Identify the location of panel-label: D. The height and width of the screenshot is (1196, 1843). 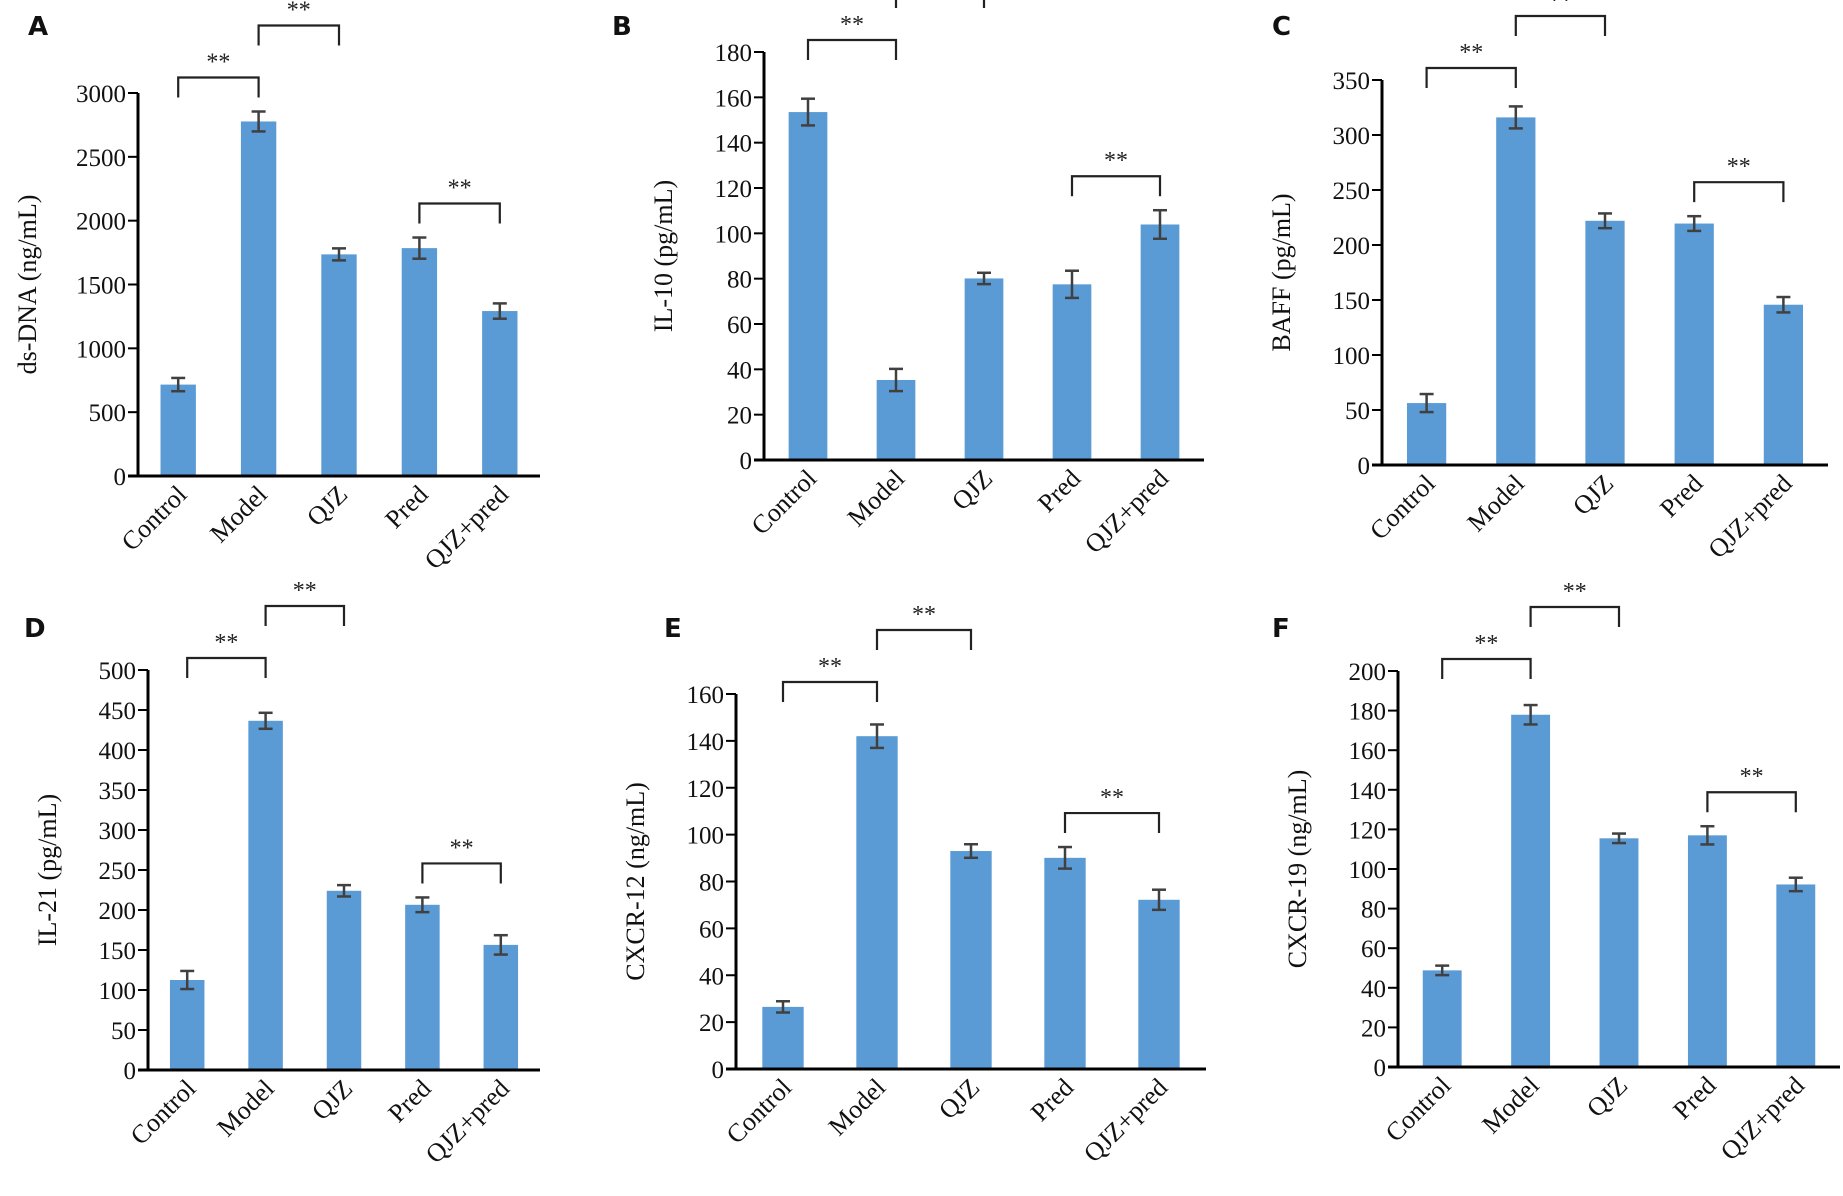
(35, 629).